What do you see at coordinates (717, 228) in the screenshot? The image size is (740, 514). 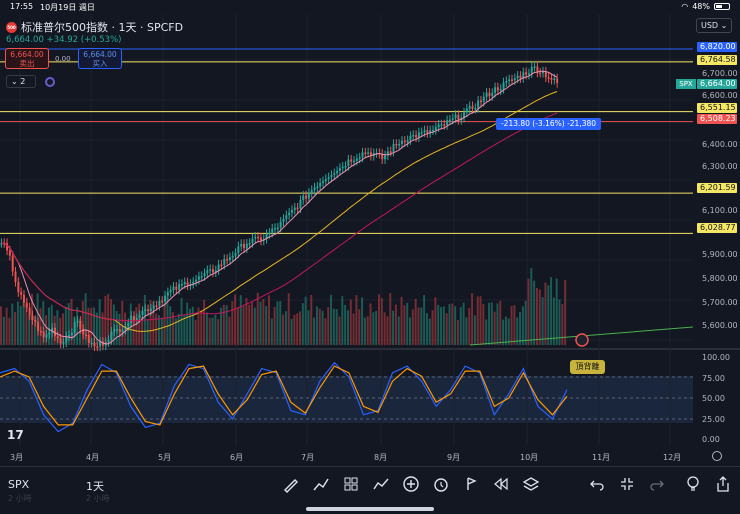 I see `price-level-label: 6,028.77` at bounding box center [717, 228].